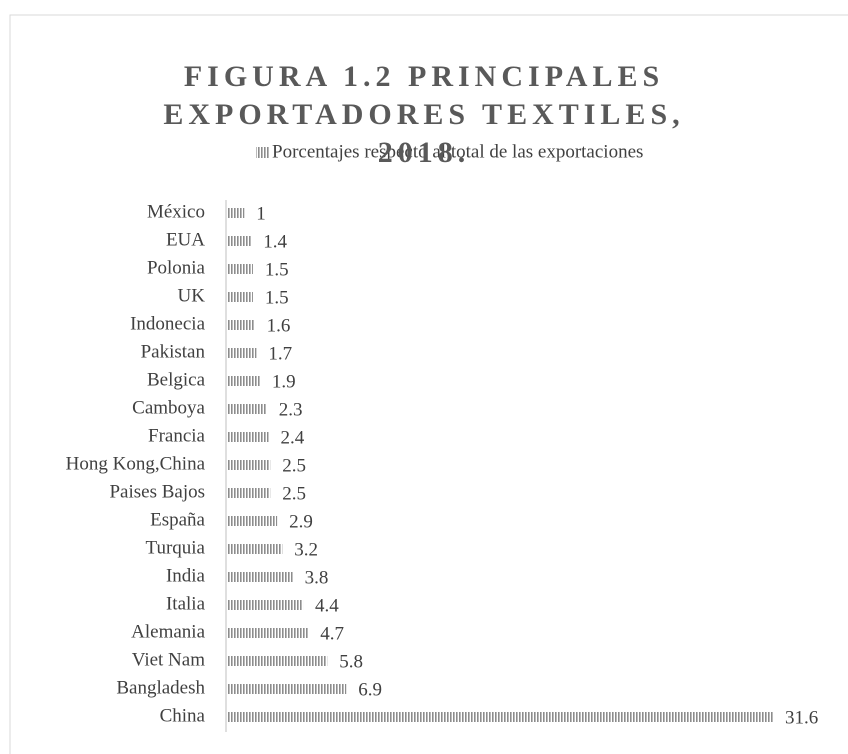 The width and height of the screenshot is (848, 754). Describe the element at coordinates (168, 631) in the screenshot. I see `y-tick-label: Alemania` at that location.